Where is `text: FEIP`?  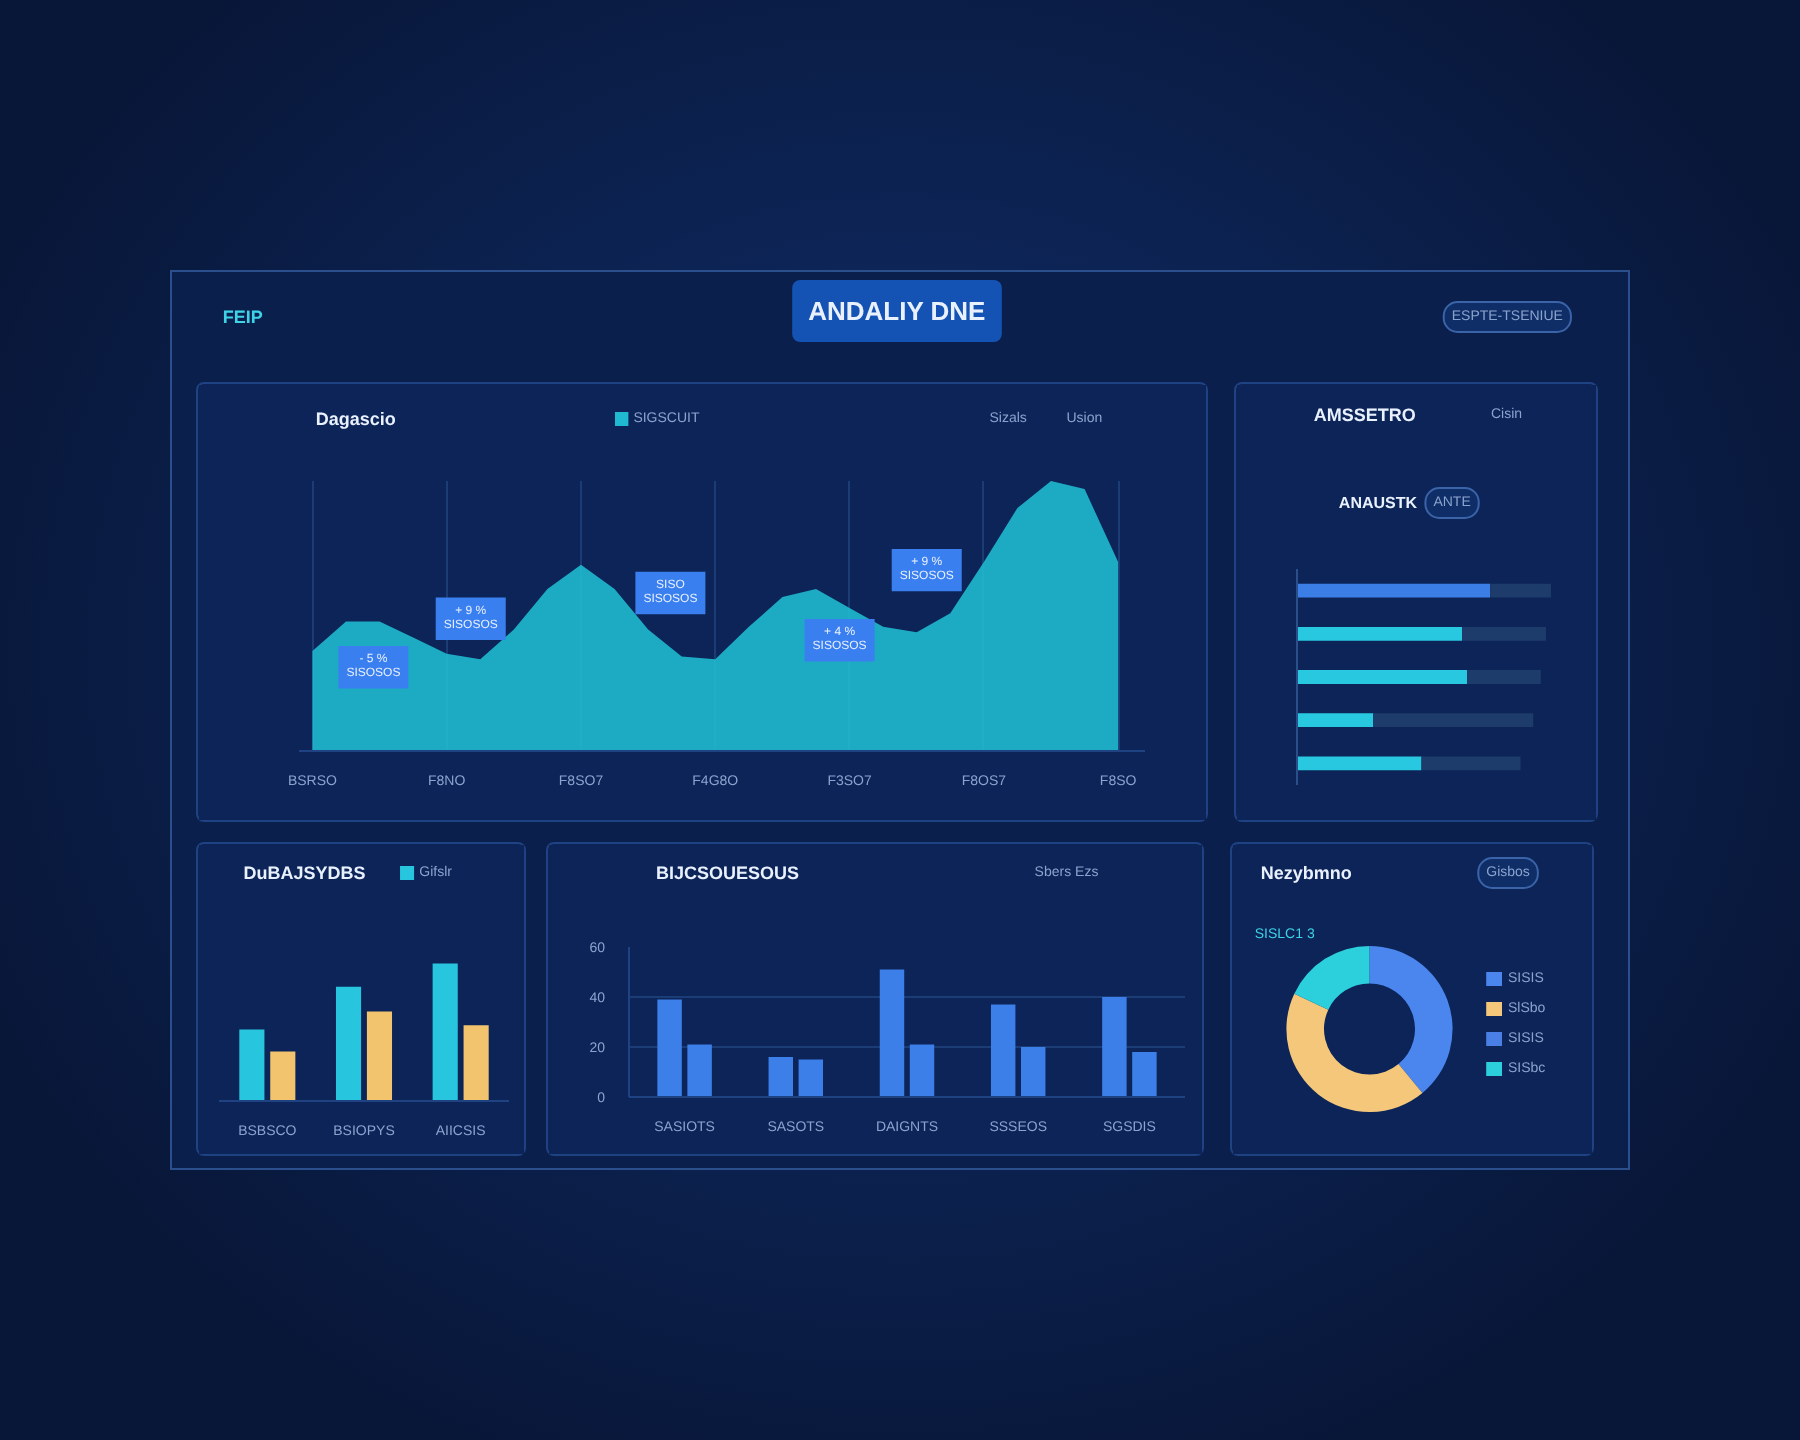 text: FEIP is located at coordinates (242, 317).